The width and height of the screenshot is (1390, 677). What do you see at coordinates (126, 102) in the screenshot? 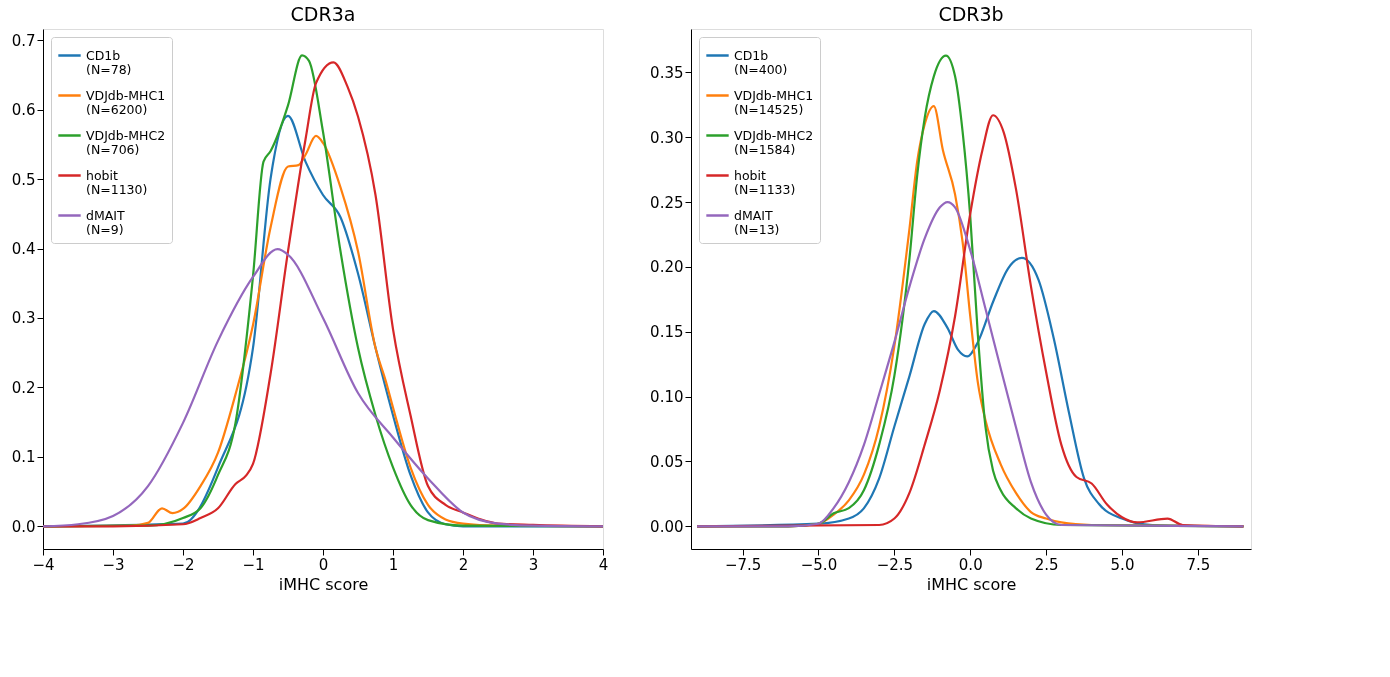
I see `legend-label: VDJdb-MHC1 (N=6200)` at bounding box center [126, 102].